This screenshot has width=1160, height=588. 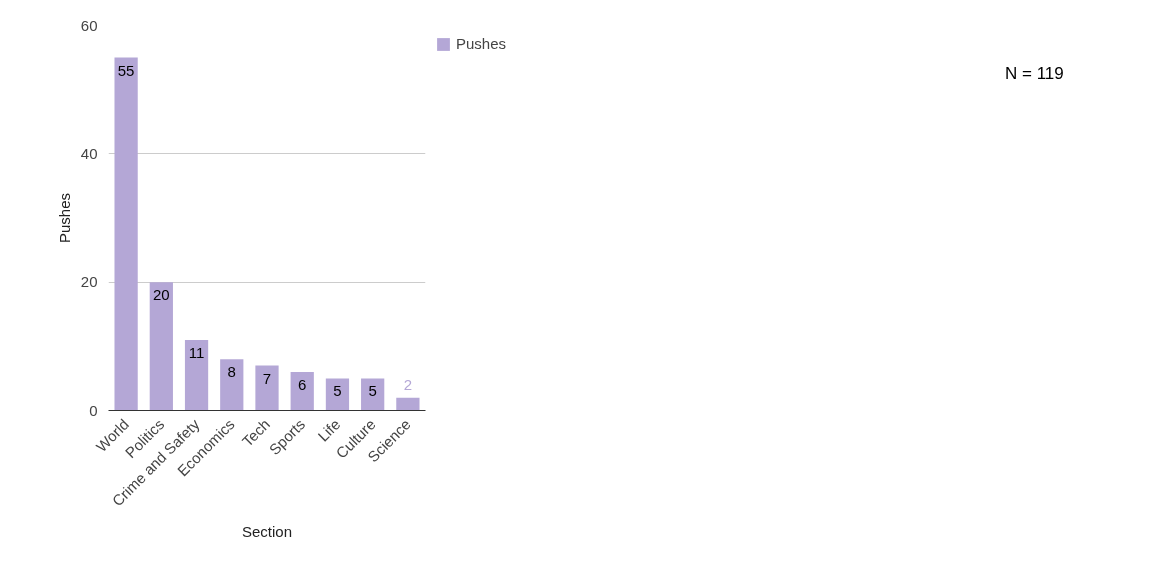 What do you see at coordinates (231, 372) in the screenshot?
I see `data-label: 8` at bounding box center [231, 372].